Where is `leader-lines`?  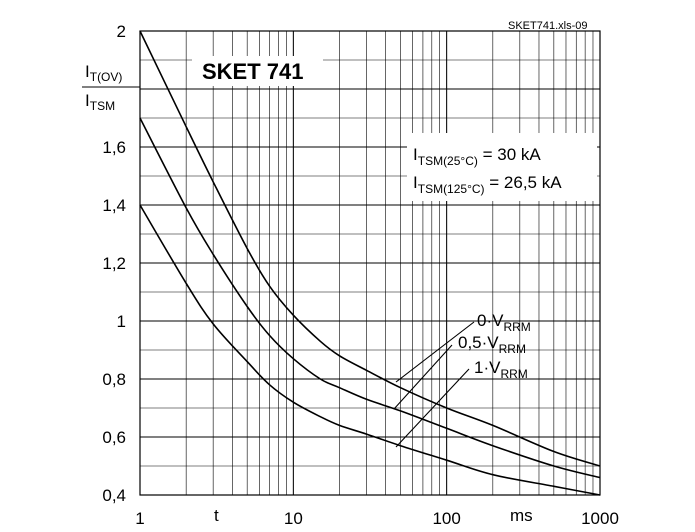
leader-lines is located at coordinates (434, 384).